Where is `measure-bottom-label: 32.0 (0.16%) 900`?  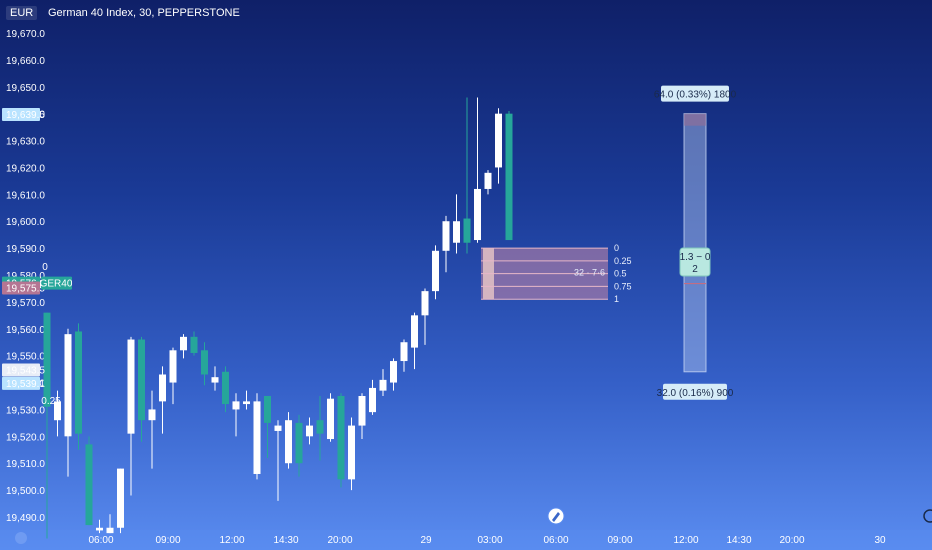 measure-bottom-label: 32.0 (0.16%) 900 is located at coordinates (695, 393).